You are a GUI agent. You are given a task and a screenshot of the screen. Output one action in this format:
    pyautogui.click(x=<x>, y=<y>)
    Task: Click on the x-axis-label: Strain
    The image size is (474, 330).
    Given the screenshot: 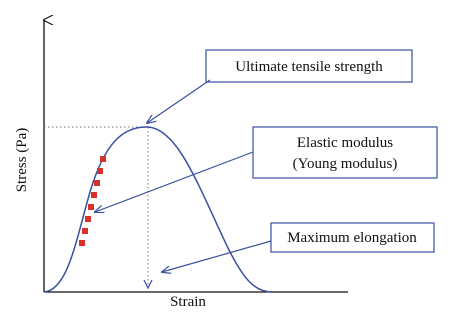 What is the action you would take?
    pyautogui.click(x=188, y=302)
    